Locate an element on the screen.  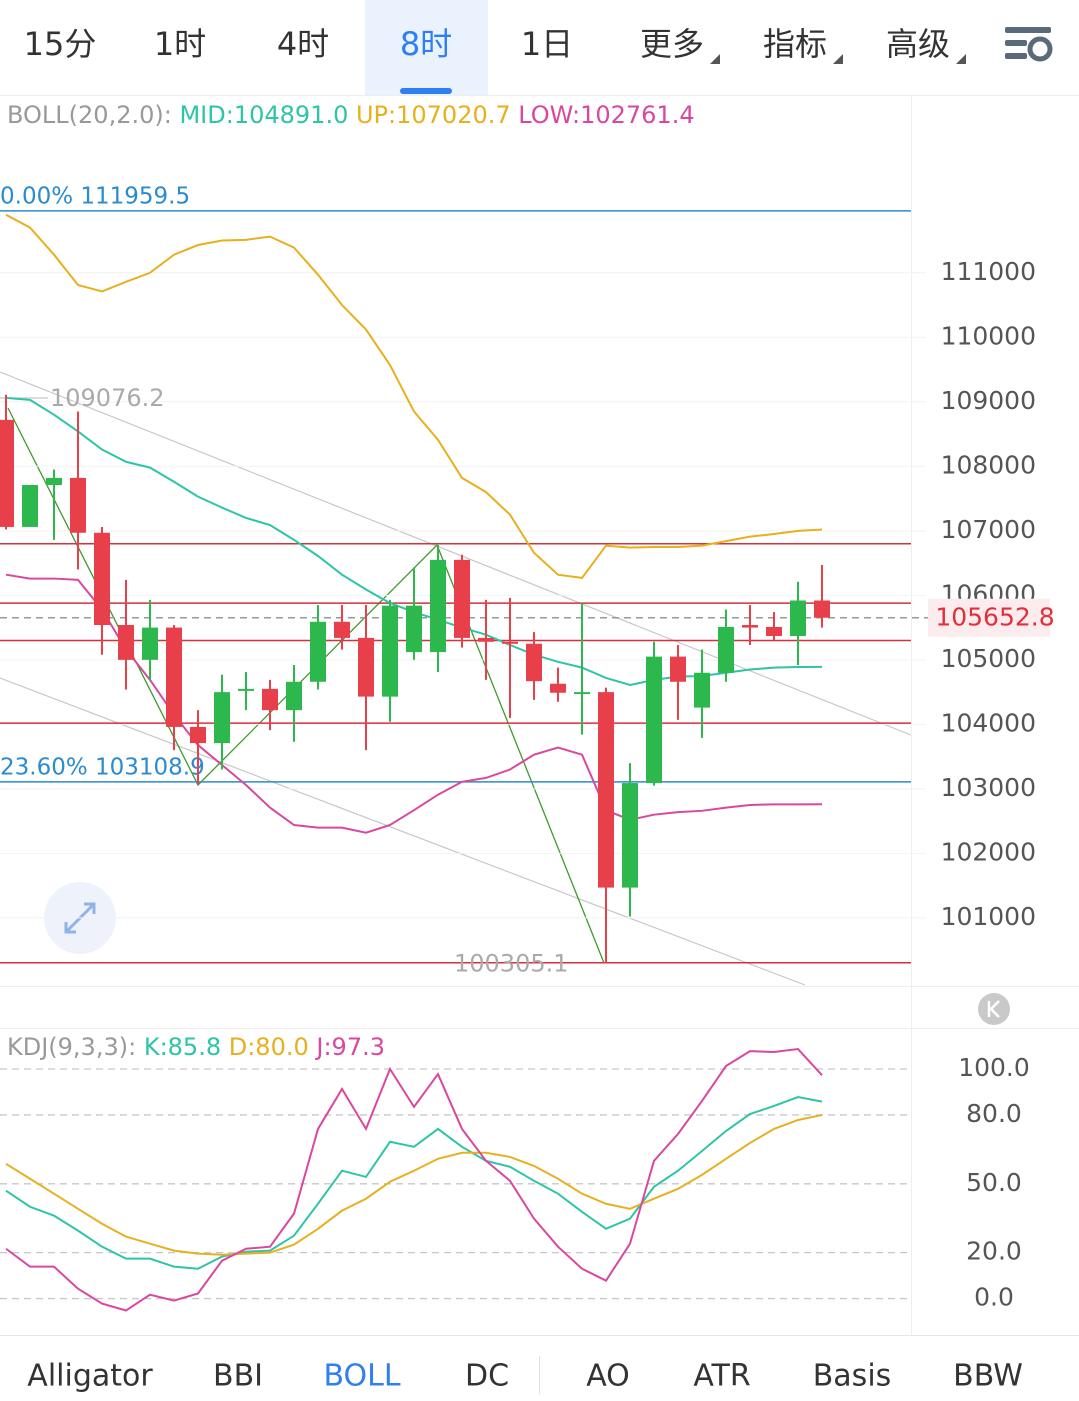
y-tick-label: 111000 is located at coordinates (988, 271).